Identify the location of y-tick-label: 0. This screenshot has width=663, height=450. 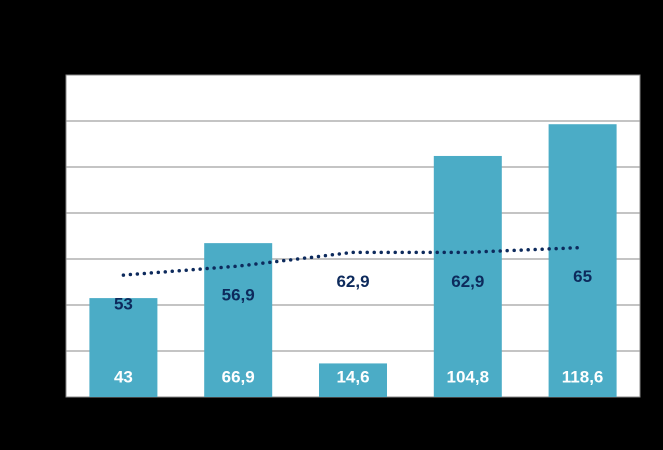
(54, 396).